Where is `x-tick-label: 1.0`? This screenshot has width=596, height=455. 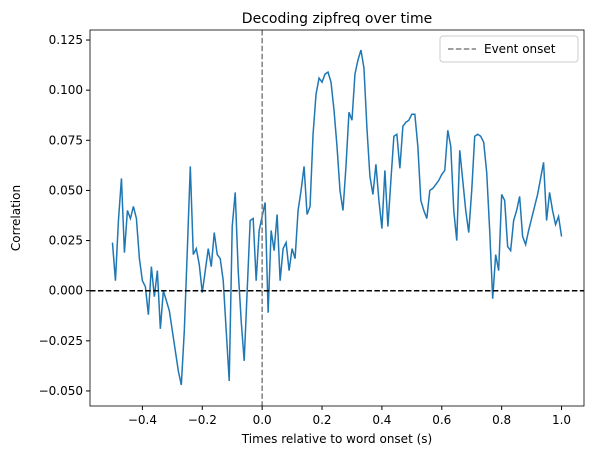 x-tick-label: 1.0 is located at coordinates (561, 420).